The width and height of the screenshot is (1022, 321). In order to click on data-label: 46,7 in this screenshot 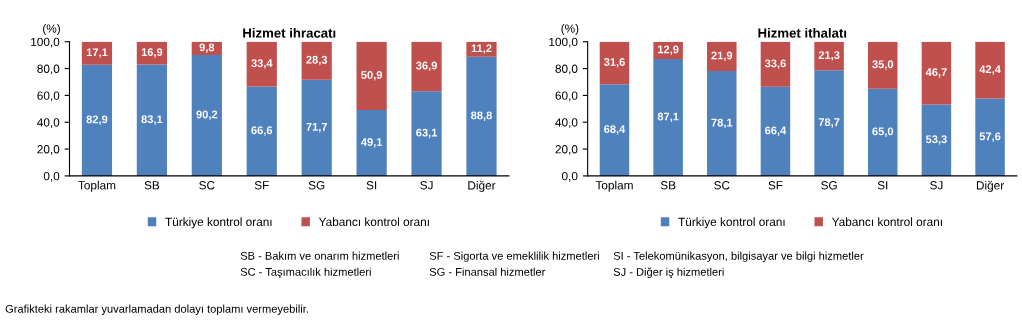, I will do `click(936, 73)`.